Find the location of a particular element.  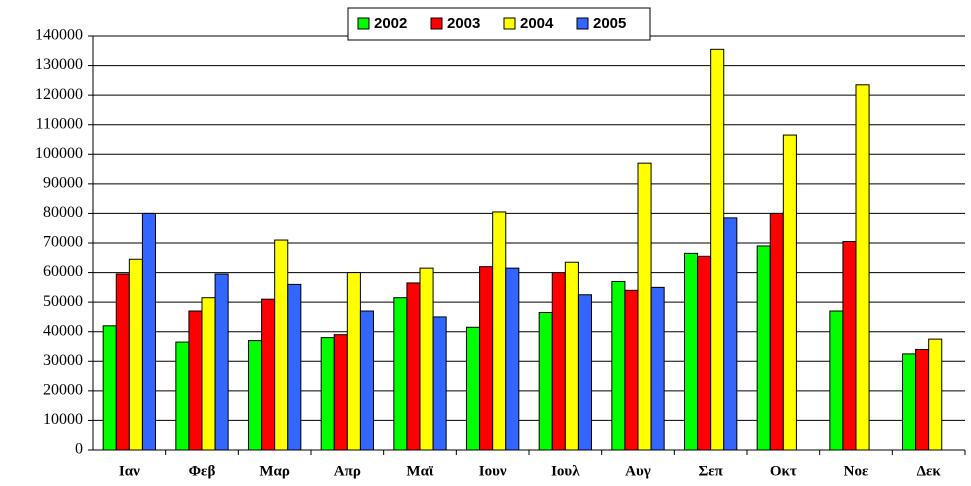

y-tick-label: 90000 is located at coordinates (63, 183).